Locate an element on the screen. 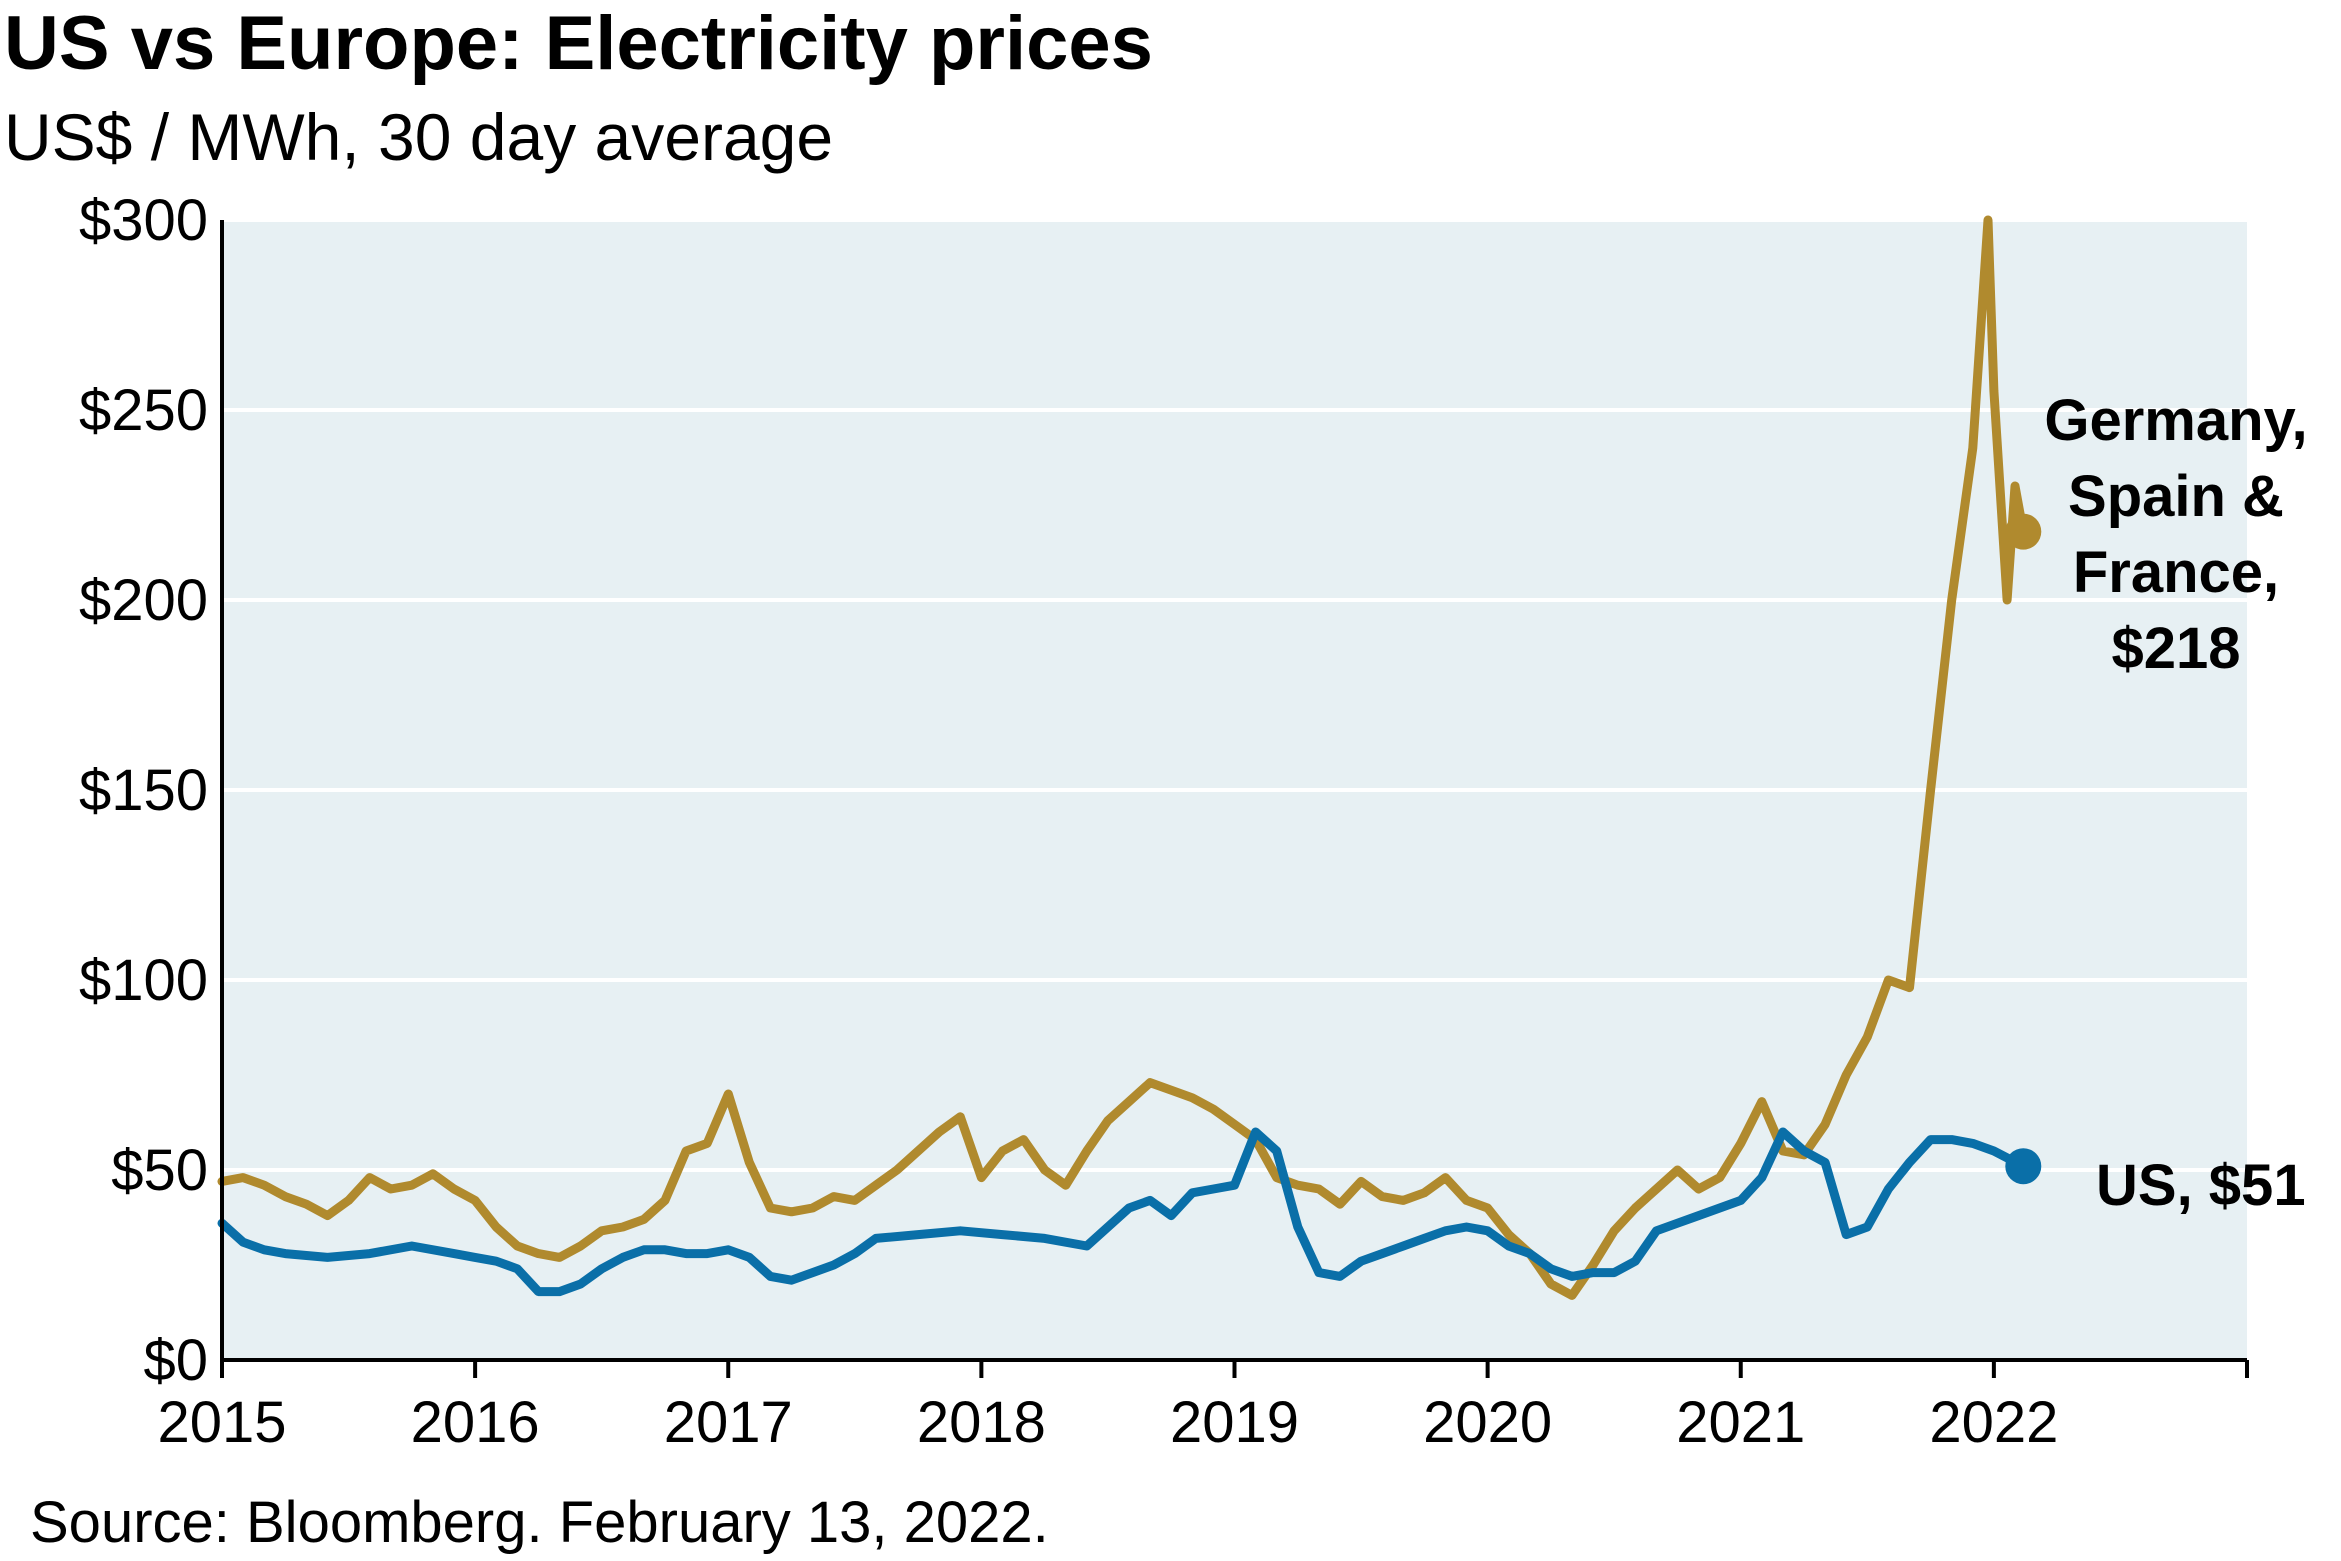 Image resolution: width=2341 pixels, height=1561 pixels. europe-end-marker is located at coordinates (2023, 531).